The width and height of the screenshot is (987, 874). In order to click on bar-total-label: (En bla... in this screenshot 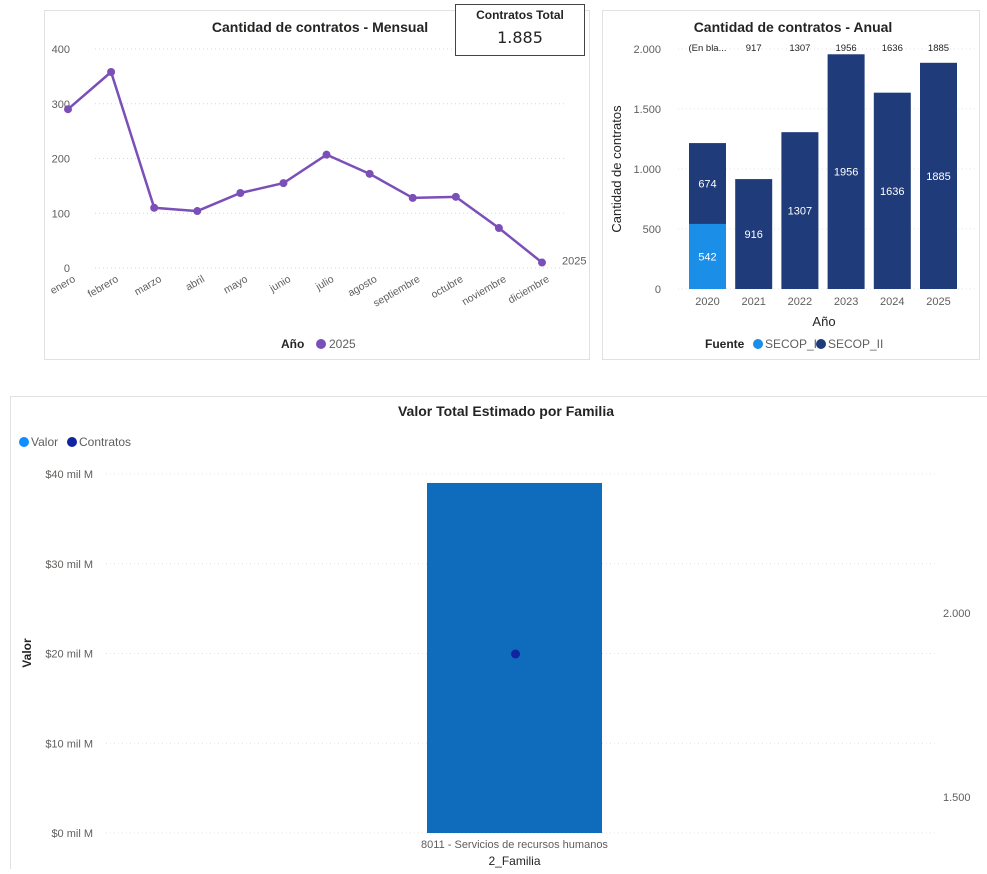, I will do `click(707, 48)`.